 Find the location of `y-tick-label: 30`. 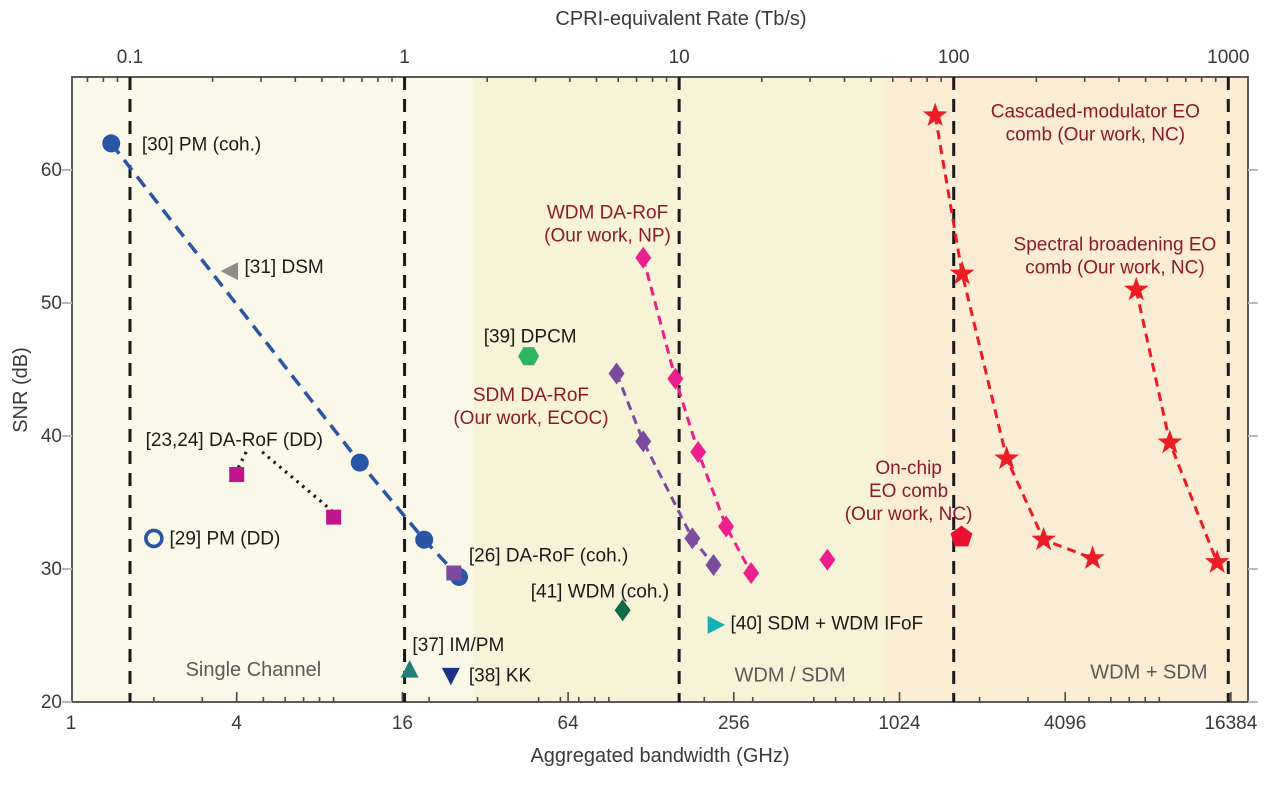

y-tick-label: 30 is located at coordinates (51, 569).